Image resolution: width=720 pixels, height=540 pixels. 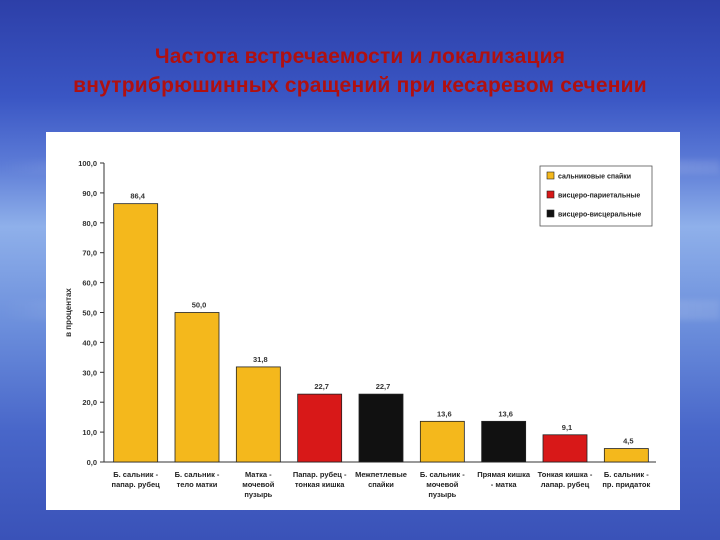 What do you see at coordinates (89, 342) in the screenshot?
I see `y-tick-label: 40,0` at bounding box center [89, 342].